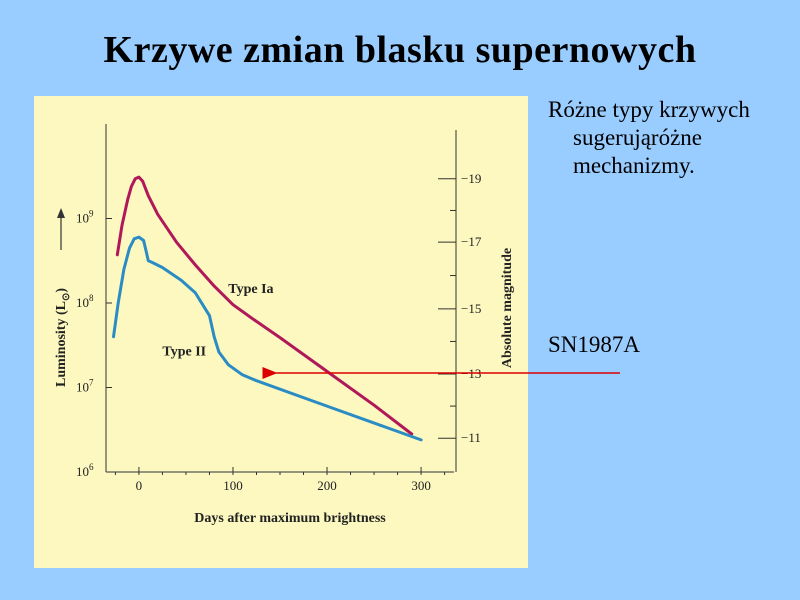 This screenshot has height=600, width=800. I want to click on curve-label-type-ia: Type Ia, so click(250, 289).